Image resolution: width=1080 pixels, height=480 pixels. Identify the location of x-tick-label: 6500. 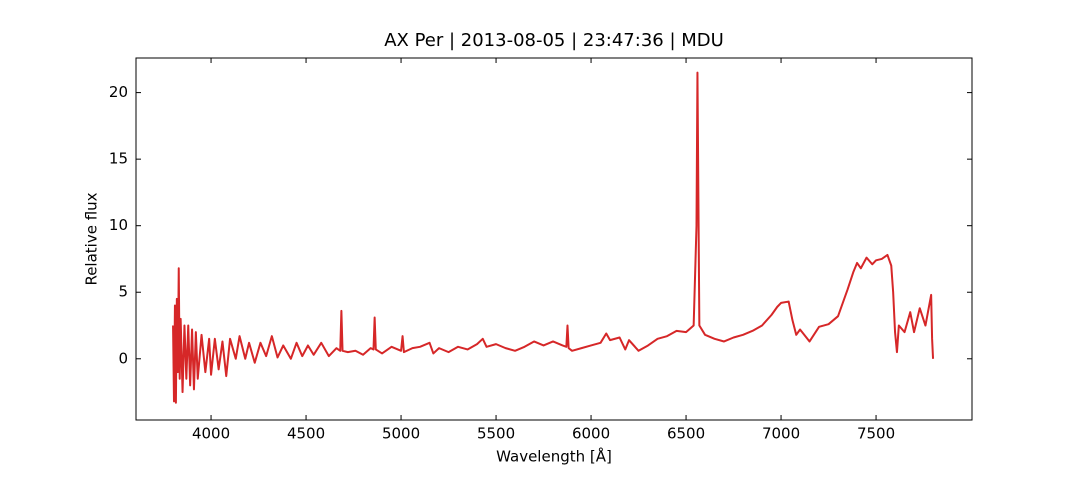
(686, 434).